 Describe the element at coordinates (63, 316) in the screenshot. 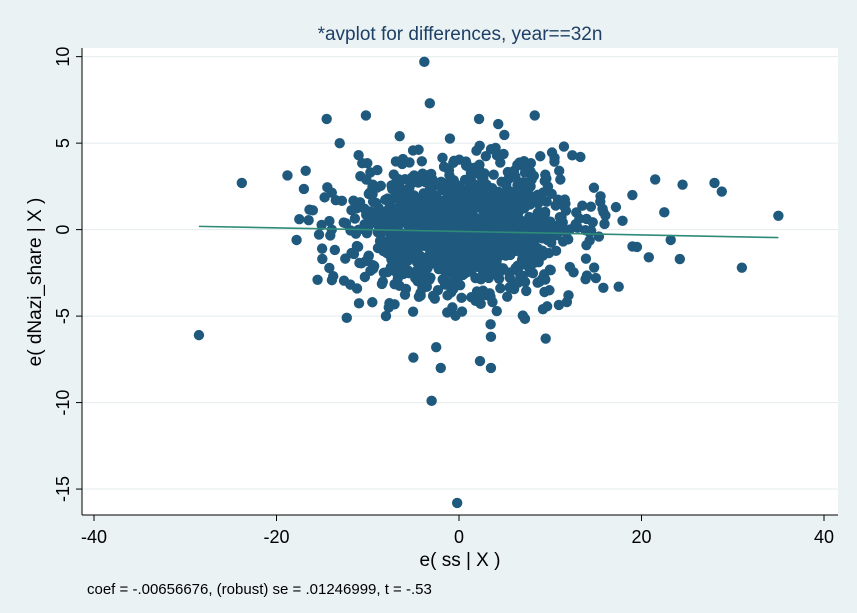

I see `y-tick-label: -5` at that location.